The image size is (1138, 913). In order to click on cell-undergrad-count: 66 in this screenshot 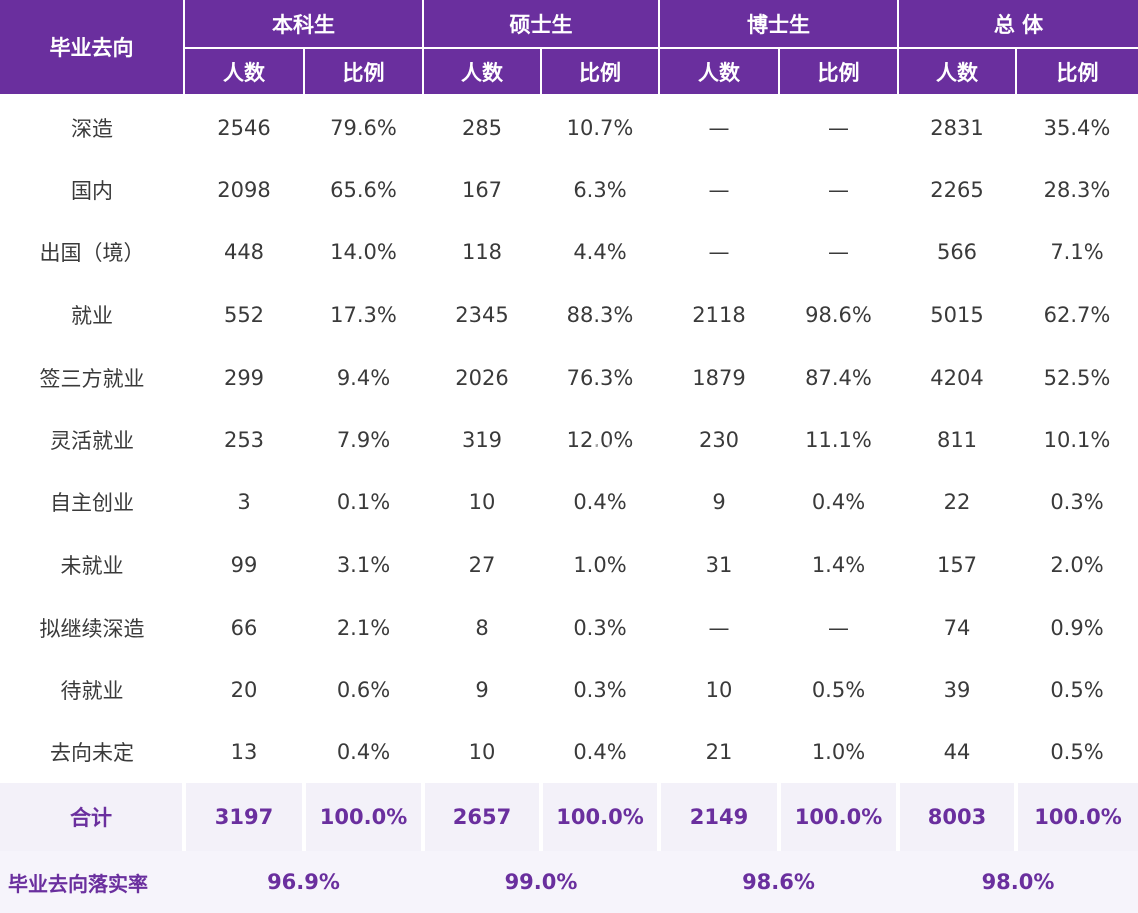, I will do `click(244, 628)`.